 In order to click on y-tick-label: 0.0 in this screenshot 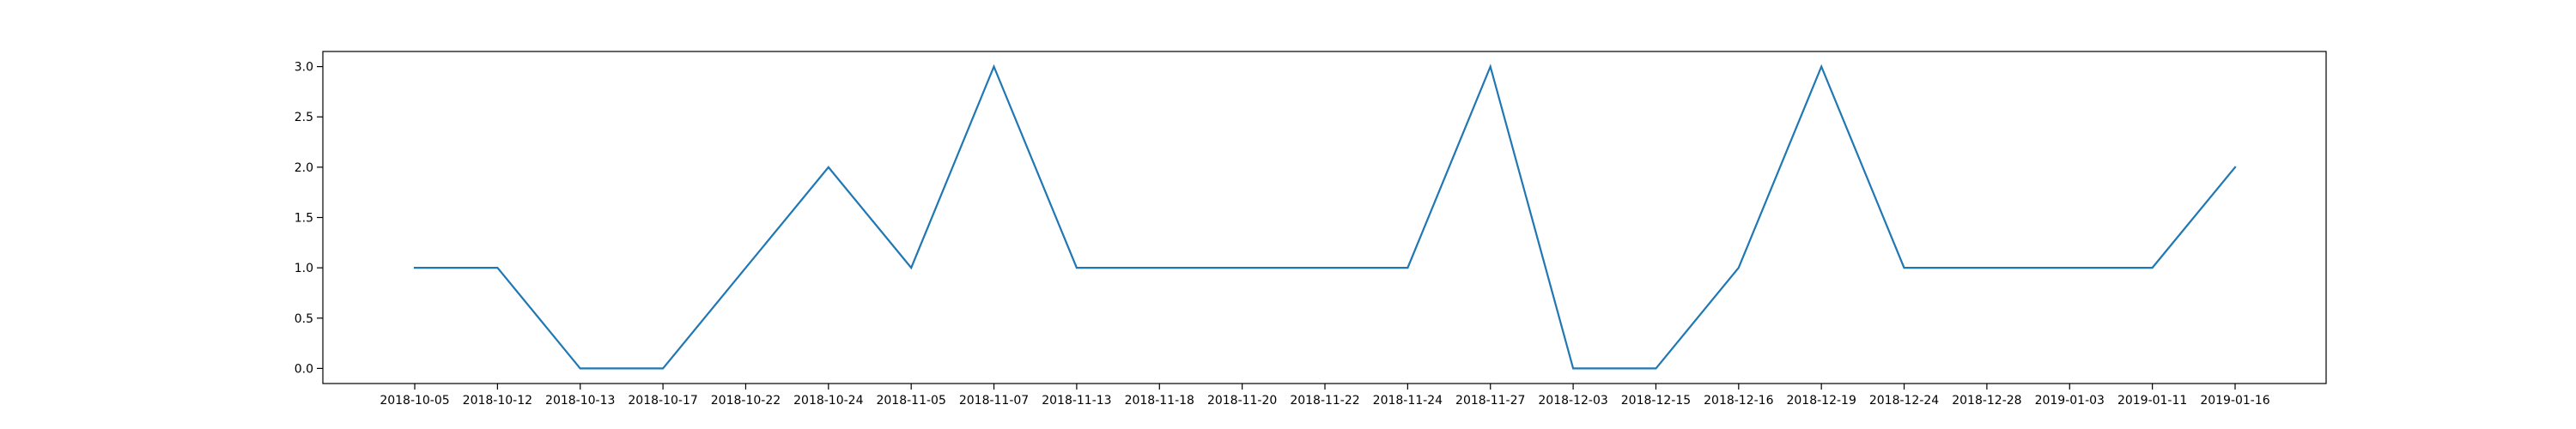, I will do `click(304, 369)`.